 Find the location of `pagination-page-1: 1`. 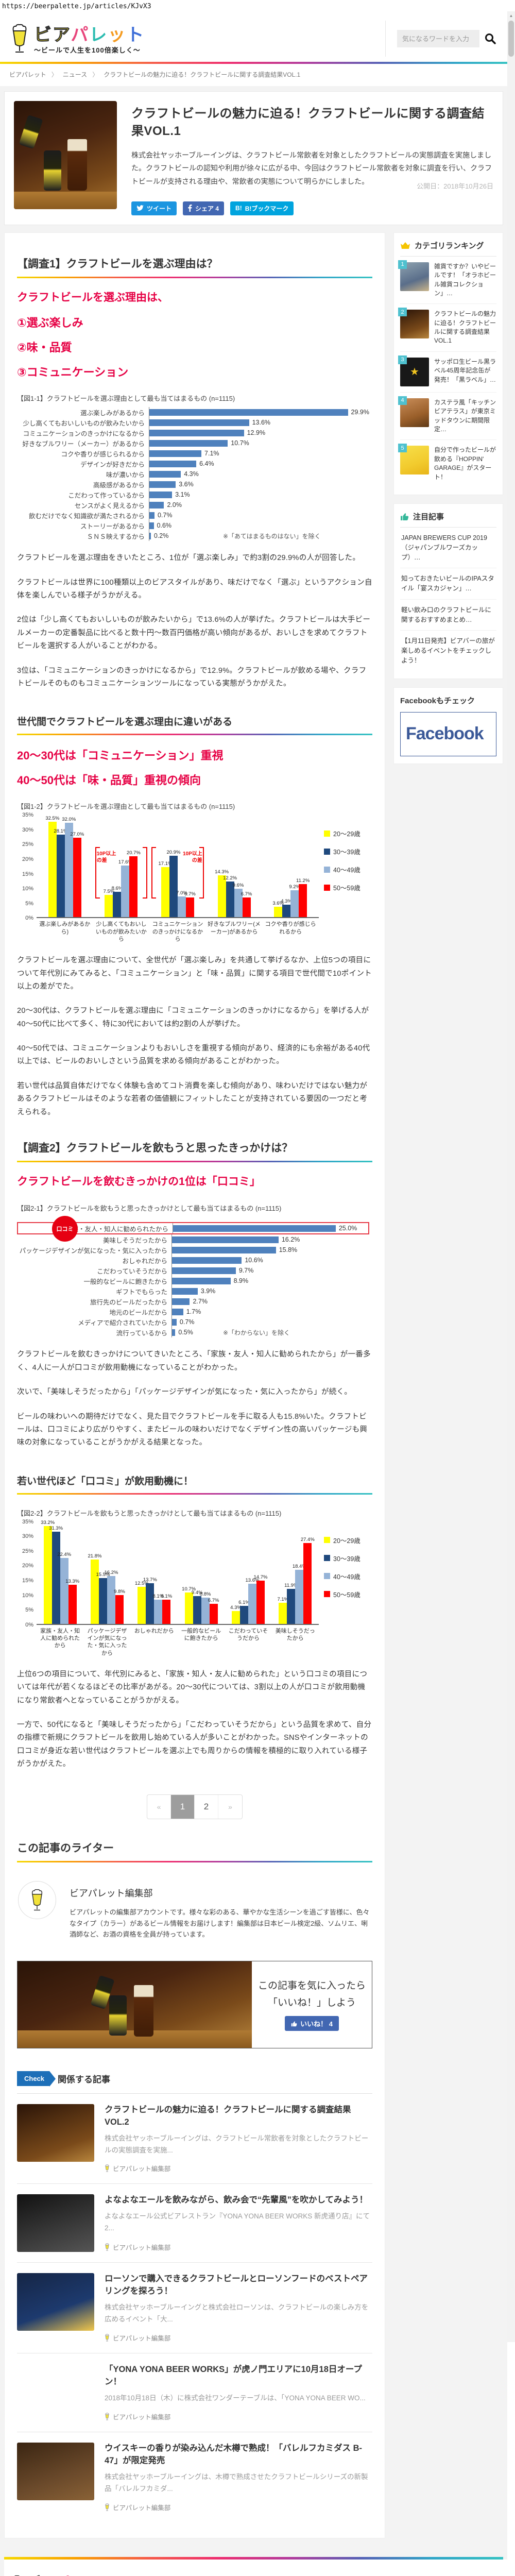

pagination-page-1: 1 is located at coordinates (183, 1807).